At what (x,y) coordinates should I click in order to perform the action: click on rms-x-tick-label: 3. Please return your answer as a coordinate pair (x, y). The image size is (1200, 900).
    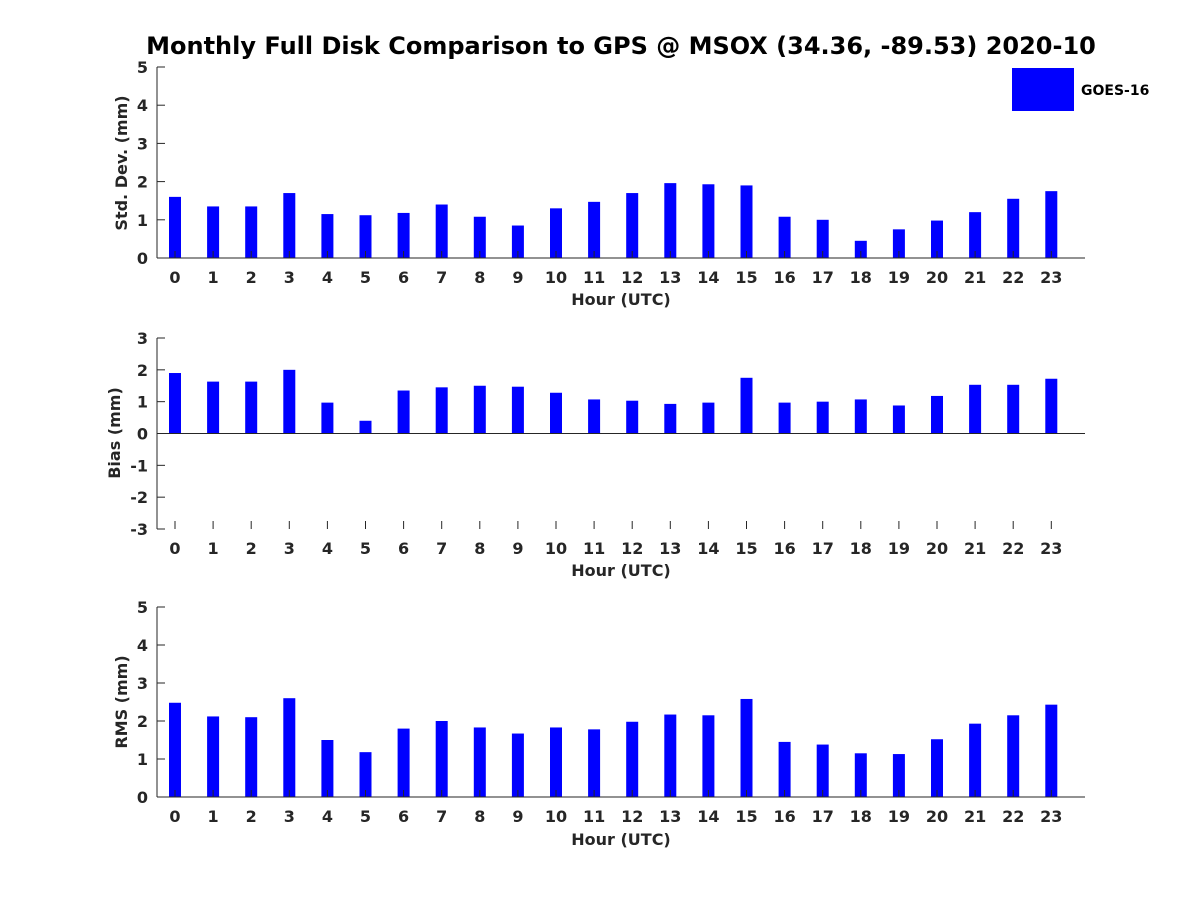
    Looking at the image, I should click on (289, 816).